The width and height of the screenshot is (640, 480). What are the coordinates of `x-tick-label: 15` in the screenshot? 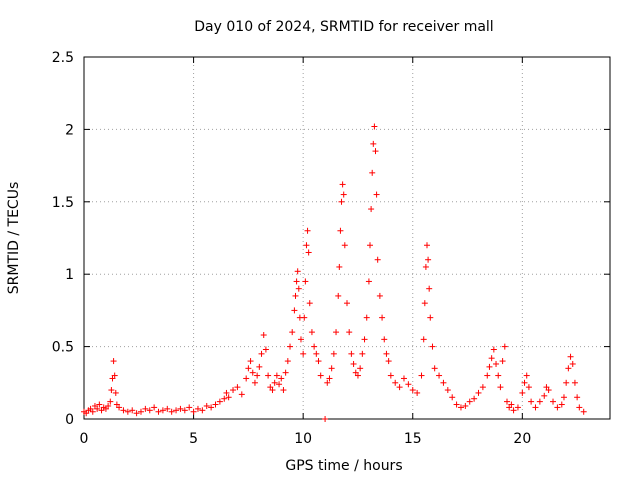 It's located at (413, 439).